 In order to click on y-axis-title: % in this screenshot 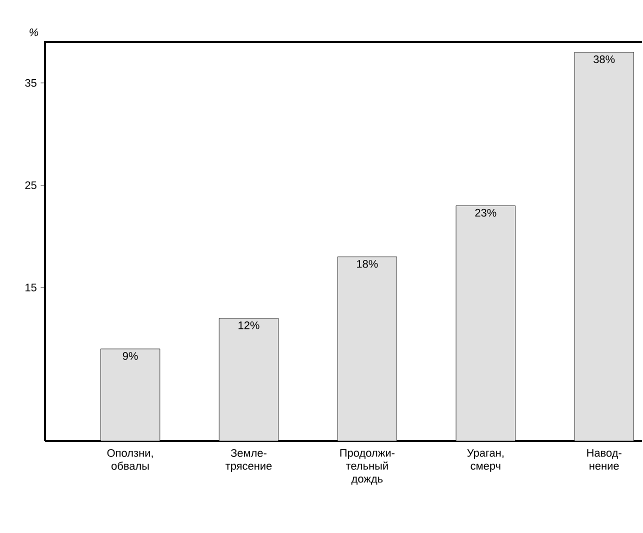, I will do `click(34, 32)`.